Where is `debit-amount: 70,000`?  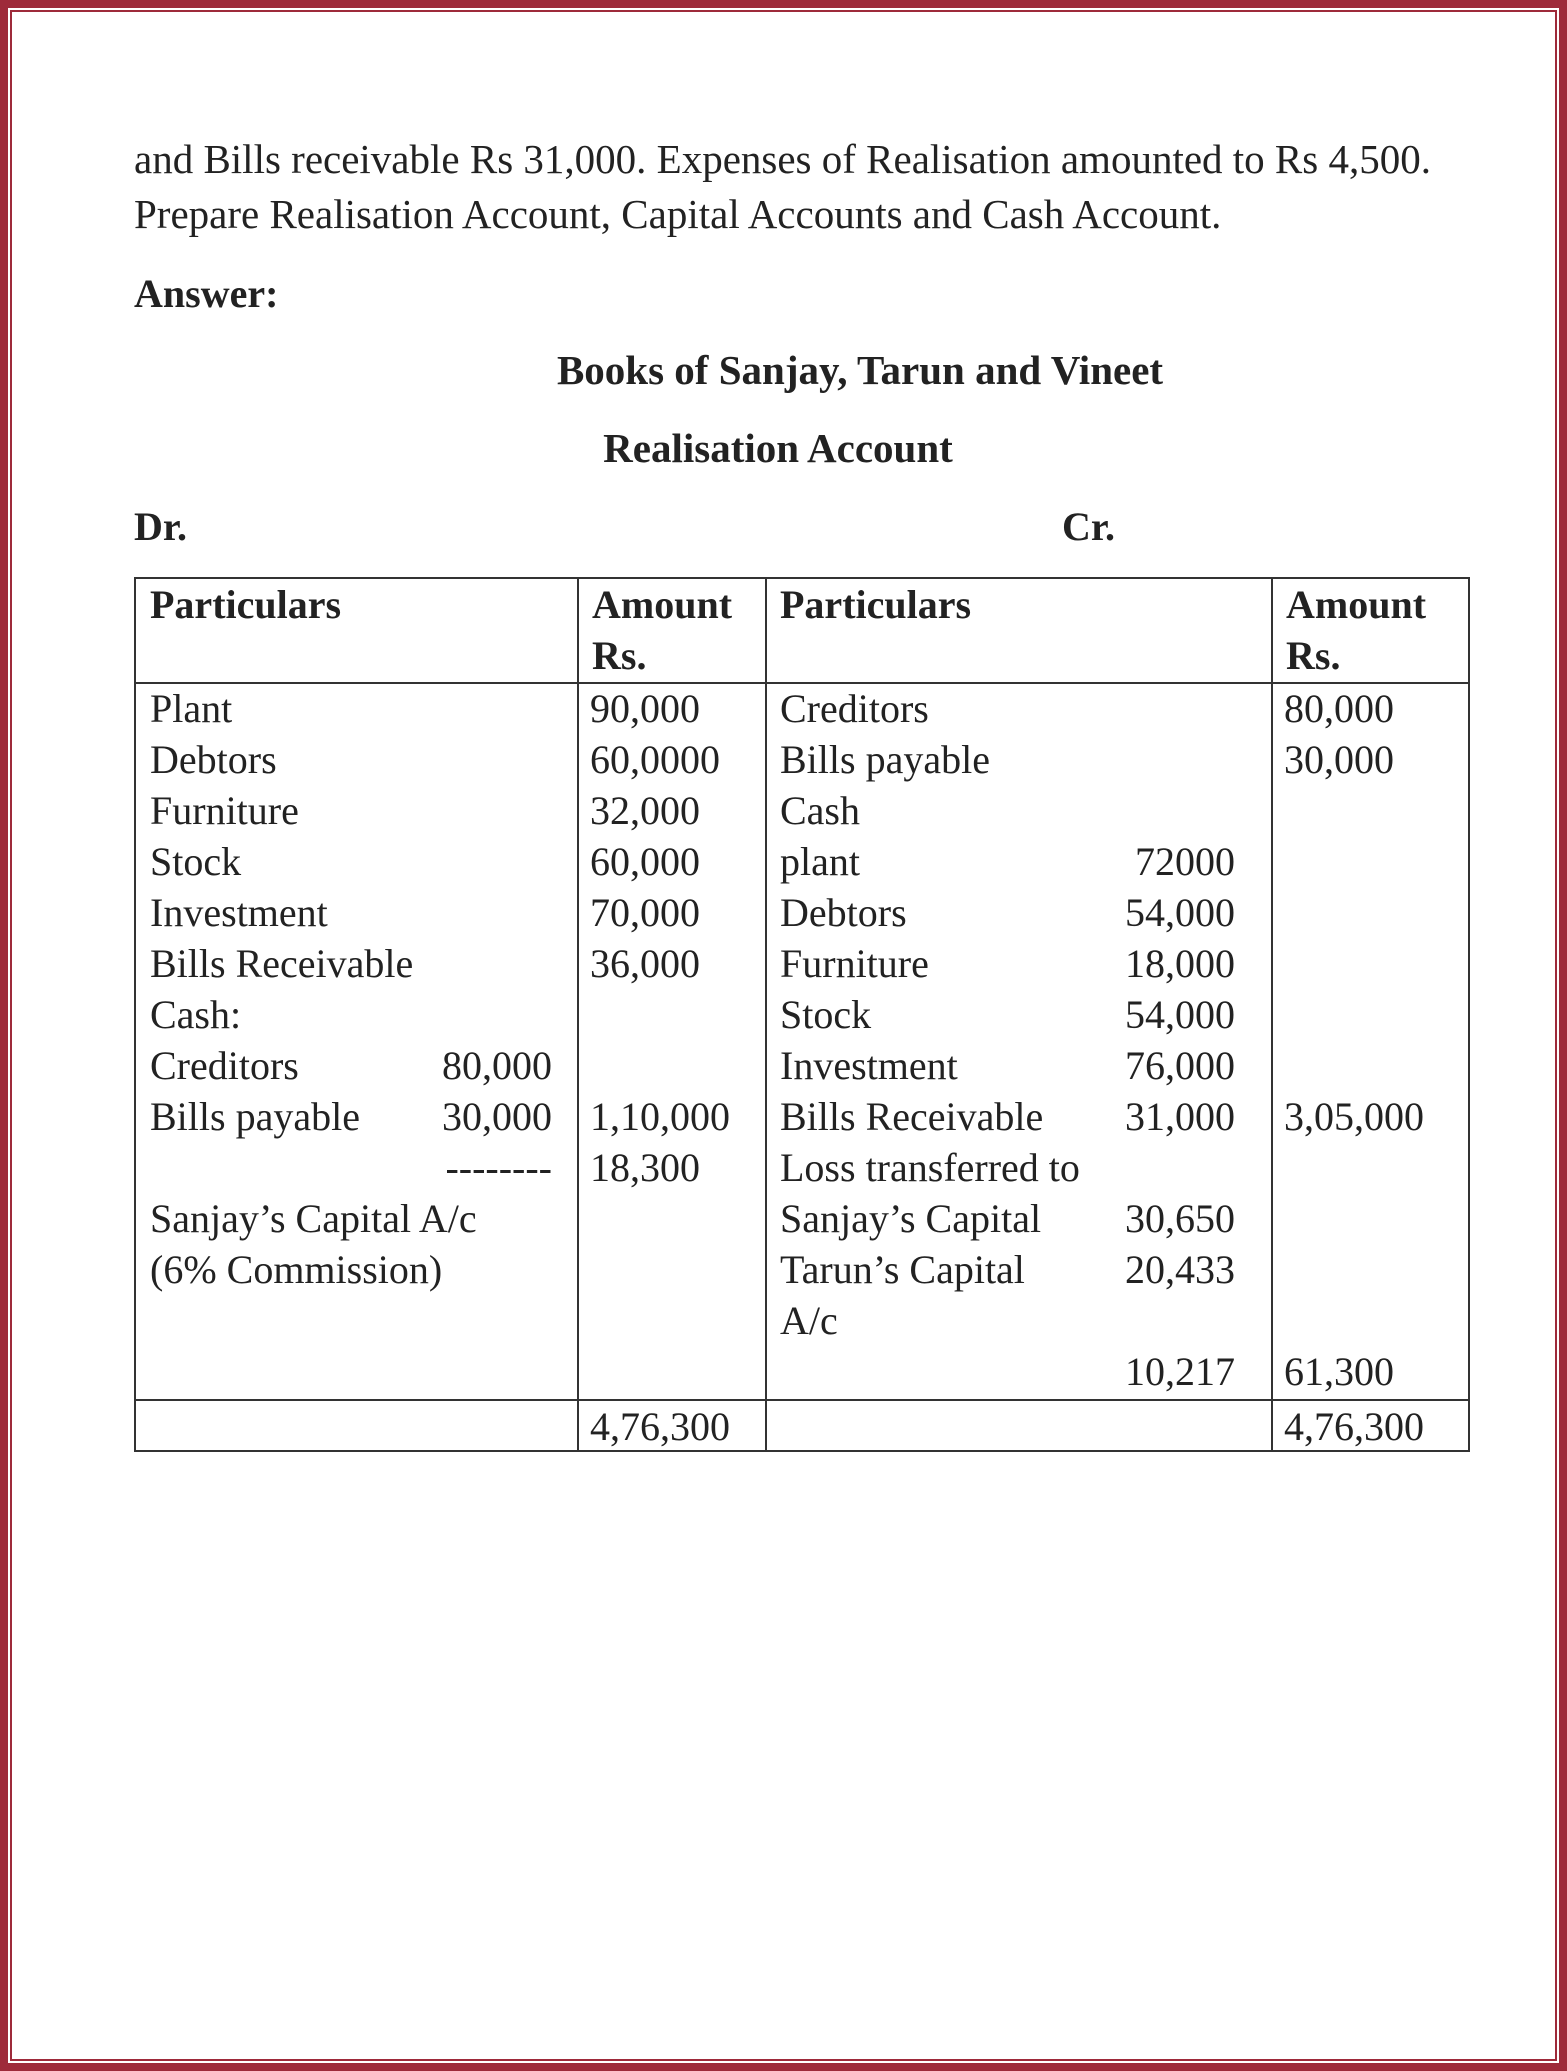 debit-amount: 70,000 is located at coordinates (645, 912).